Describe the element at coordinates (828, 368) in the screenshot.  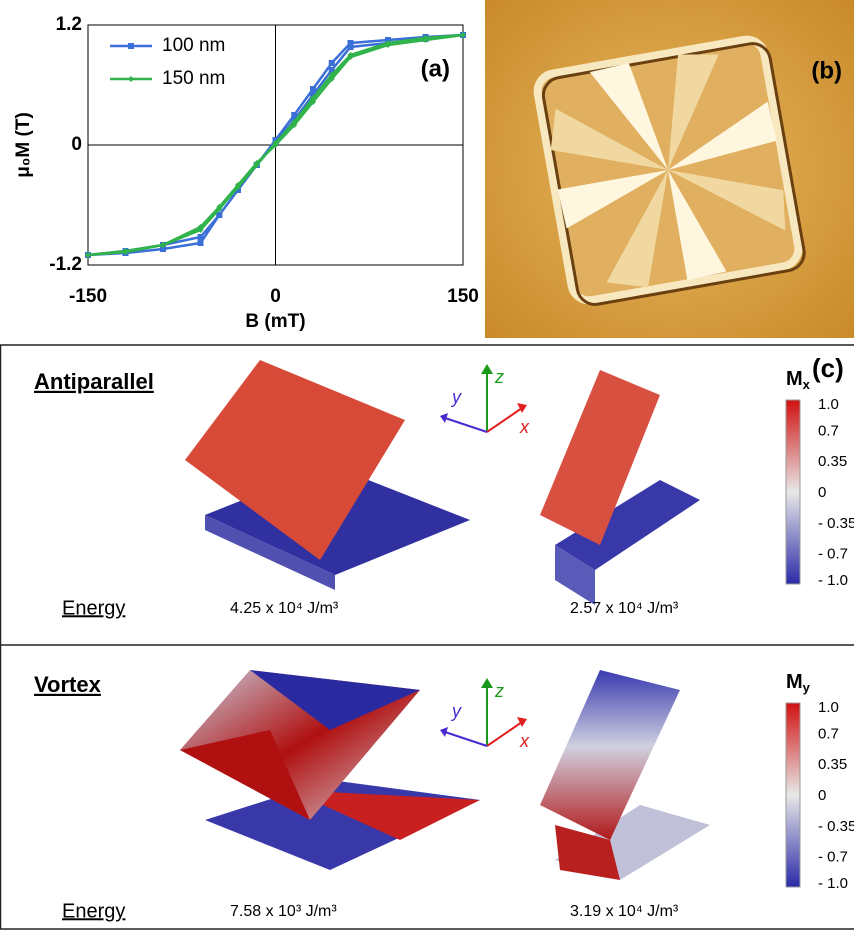
I see `panel-label: (c)` at that location.